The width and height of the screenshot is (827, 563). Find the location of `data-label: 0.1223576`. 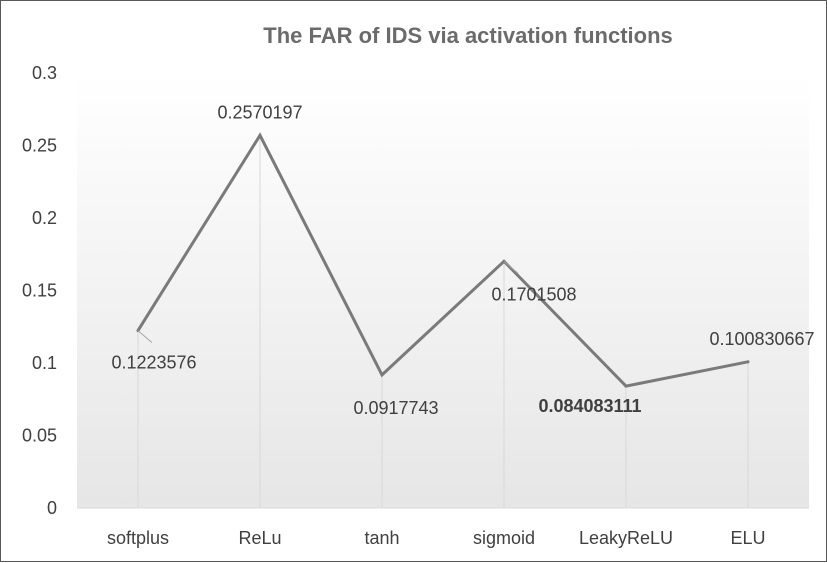

data-label: 0.1223576 is located at coordinates (153, 363).